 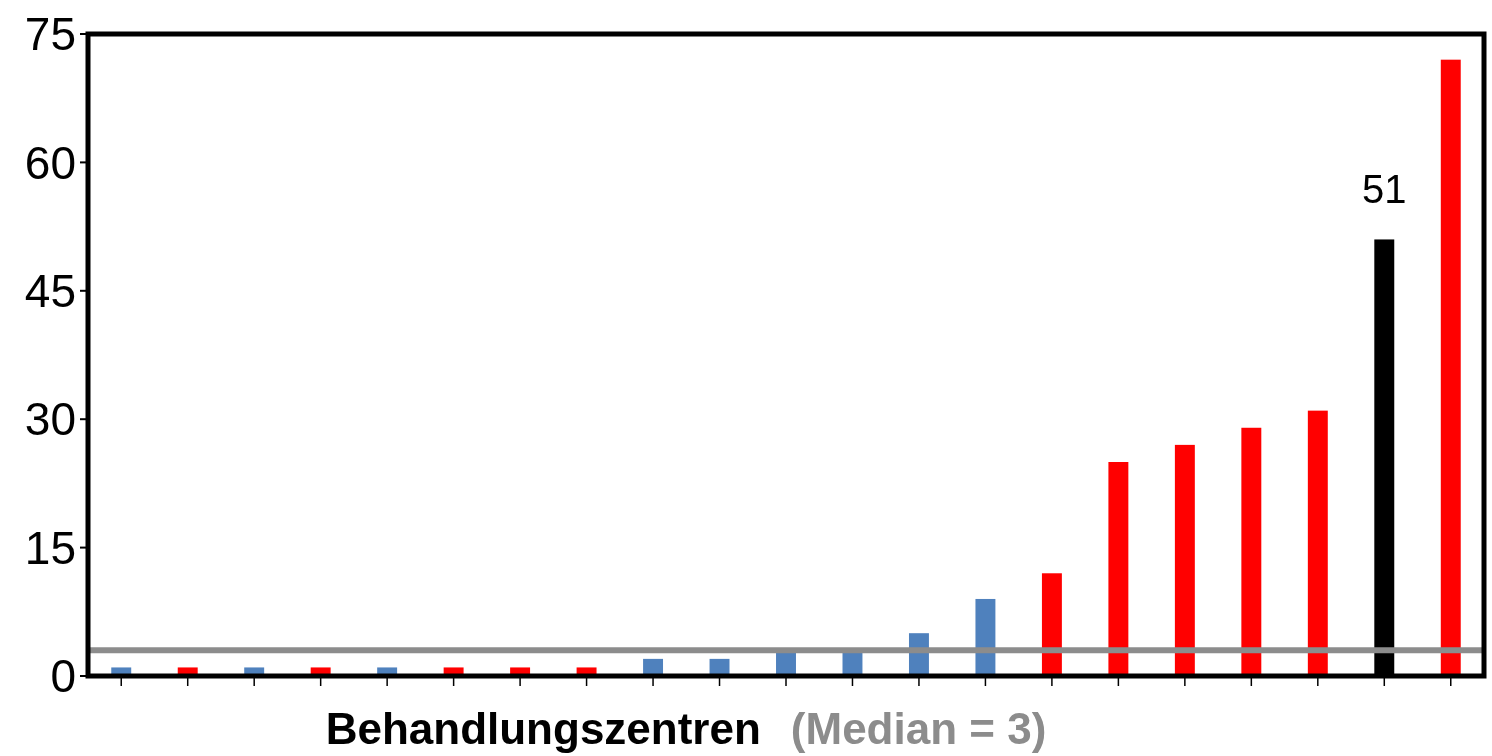 I want to click on ref-line-label: (Median = 3), so click(x=918, y=728).